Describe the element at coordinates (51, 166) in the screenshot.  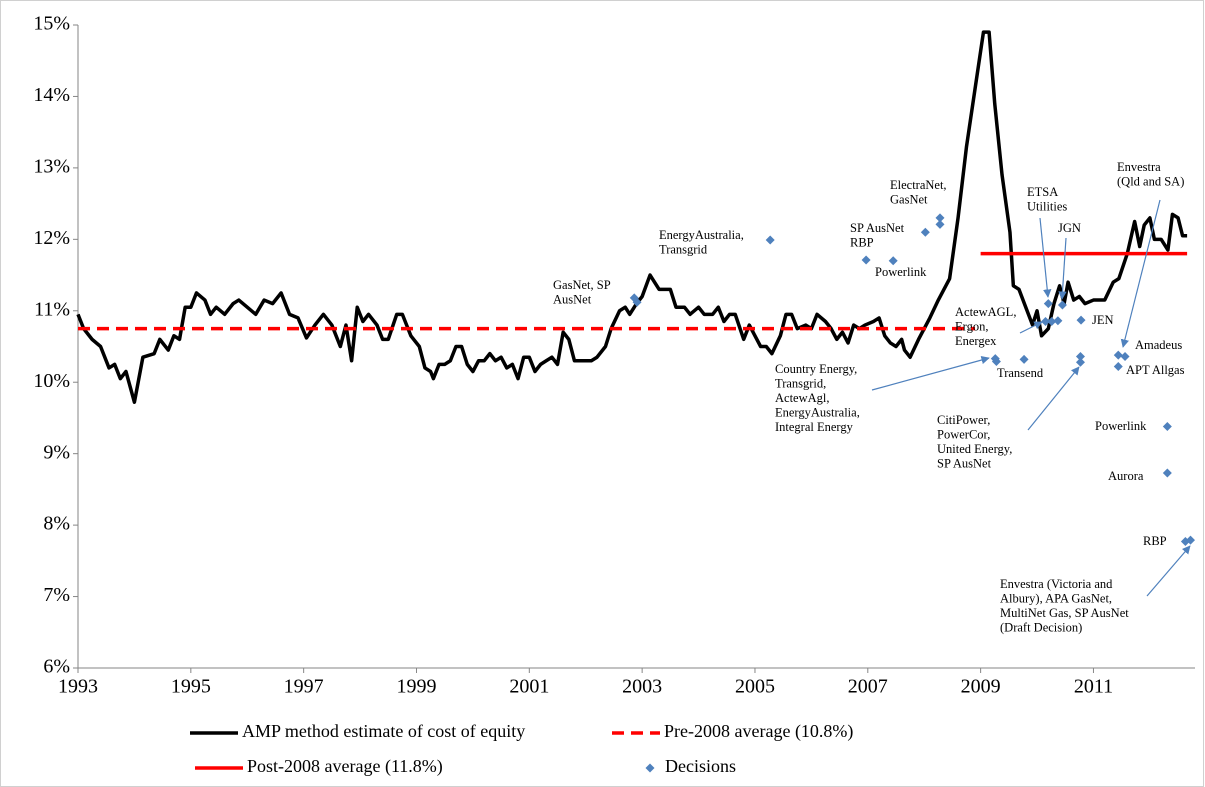
I see `y-tick-label: 13%` at that location.